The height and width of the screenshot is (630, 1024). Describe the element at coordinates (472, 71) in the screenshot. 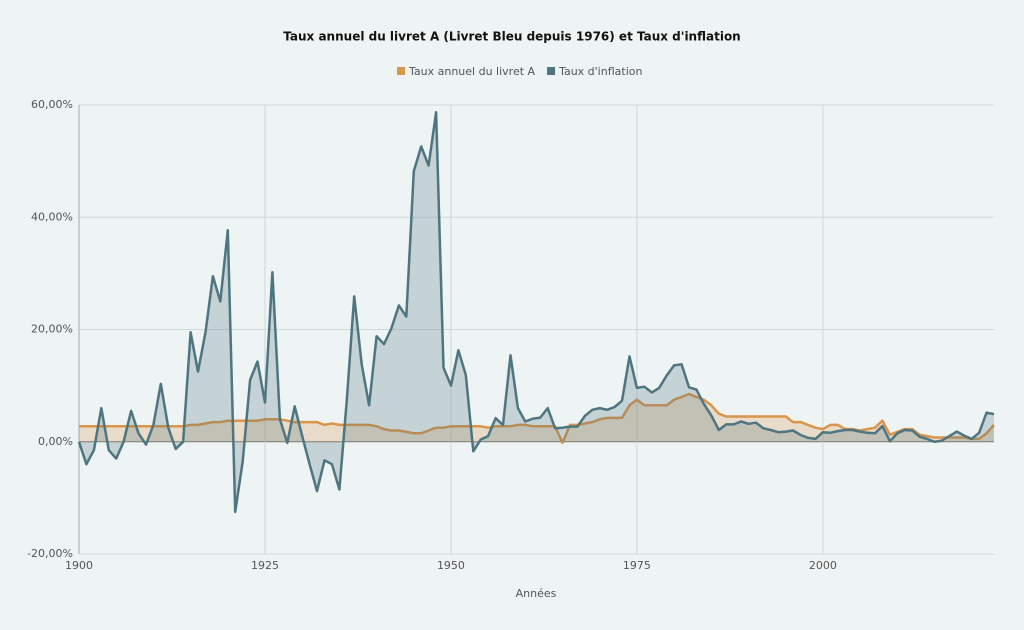

I see `legend-label: Taux annuel du livret A` at that location.